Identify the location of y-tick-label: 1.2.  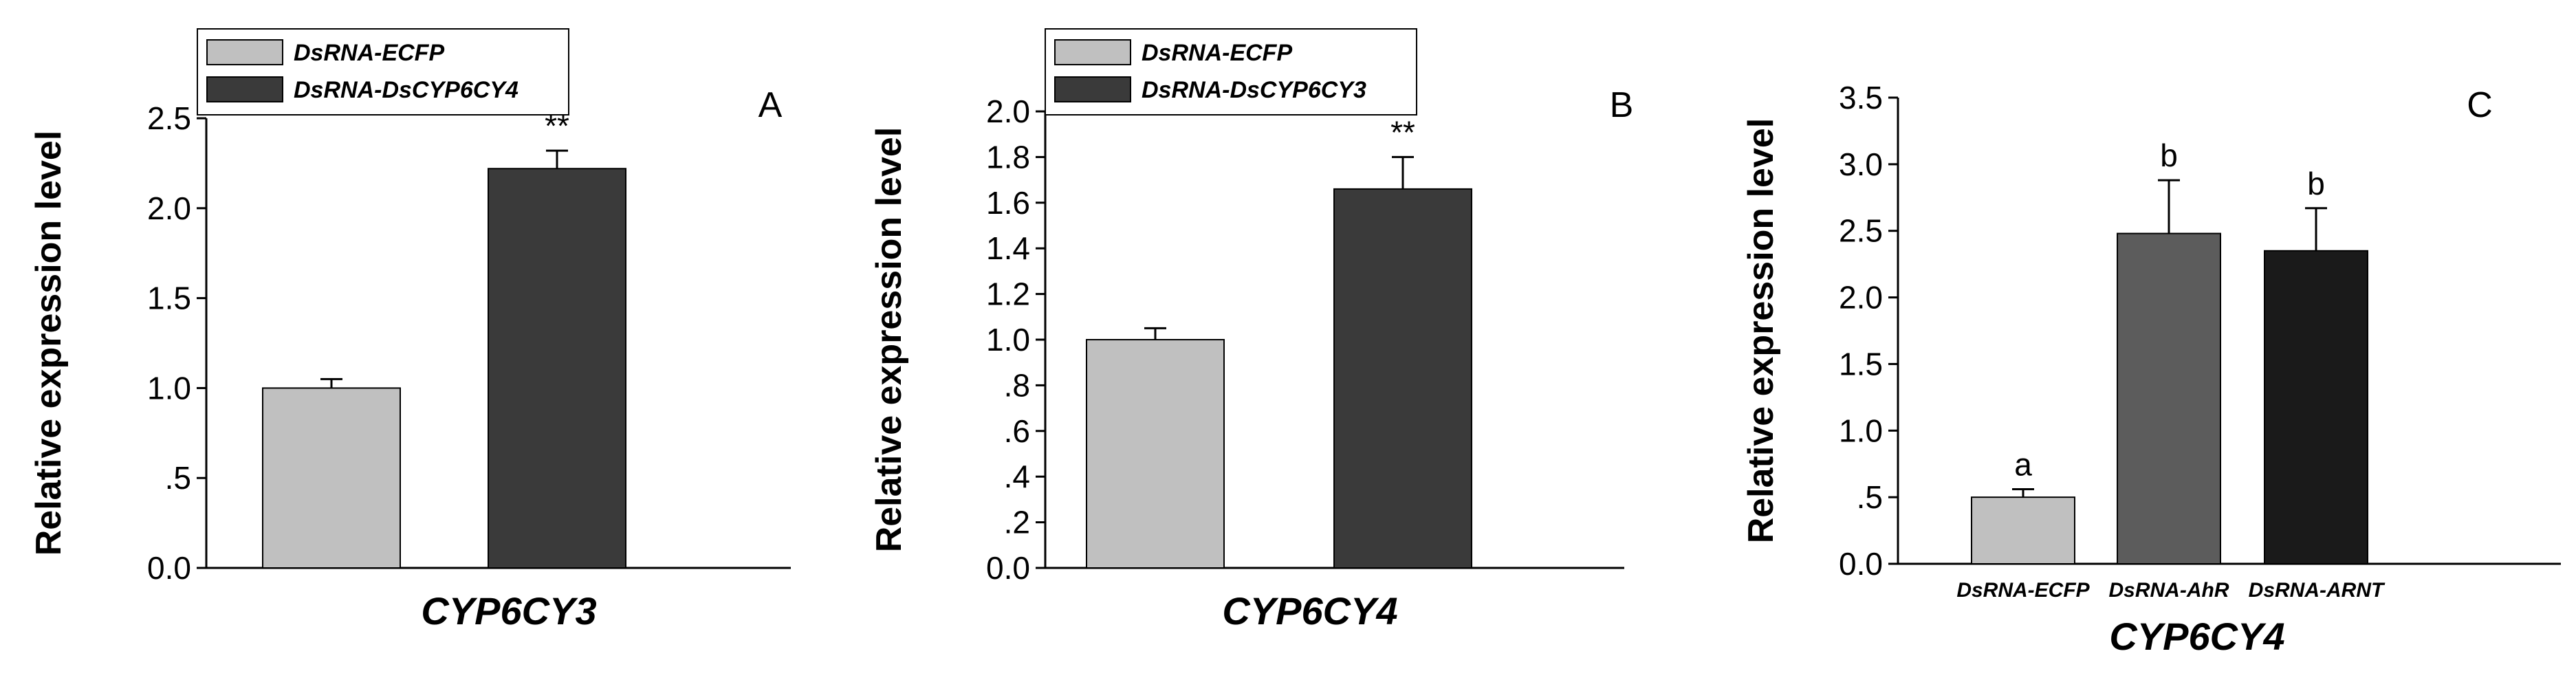
(1008, 294).